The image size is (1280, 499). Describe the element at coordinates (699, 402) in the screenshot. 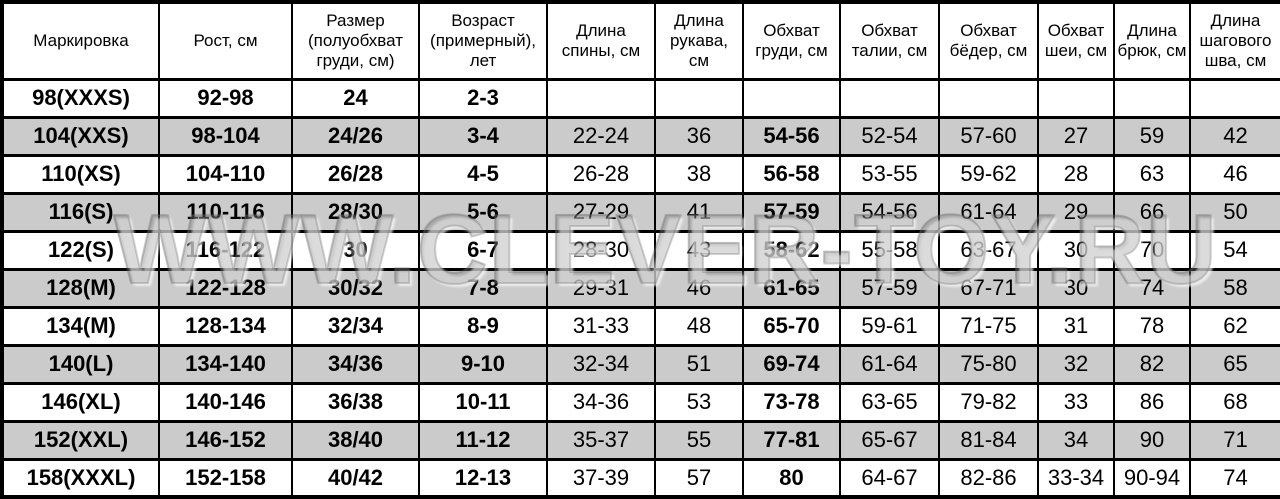

I see `table-cell: 53` at that location.